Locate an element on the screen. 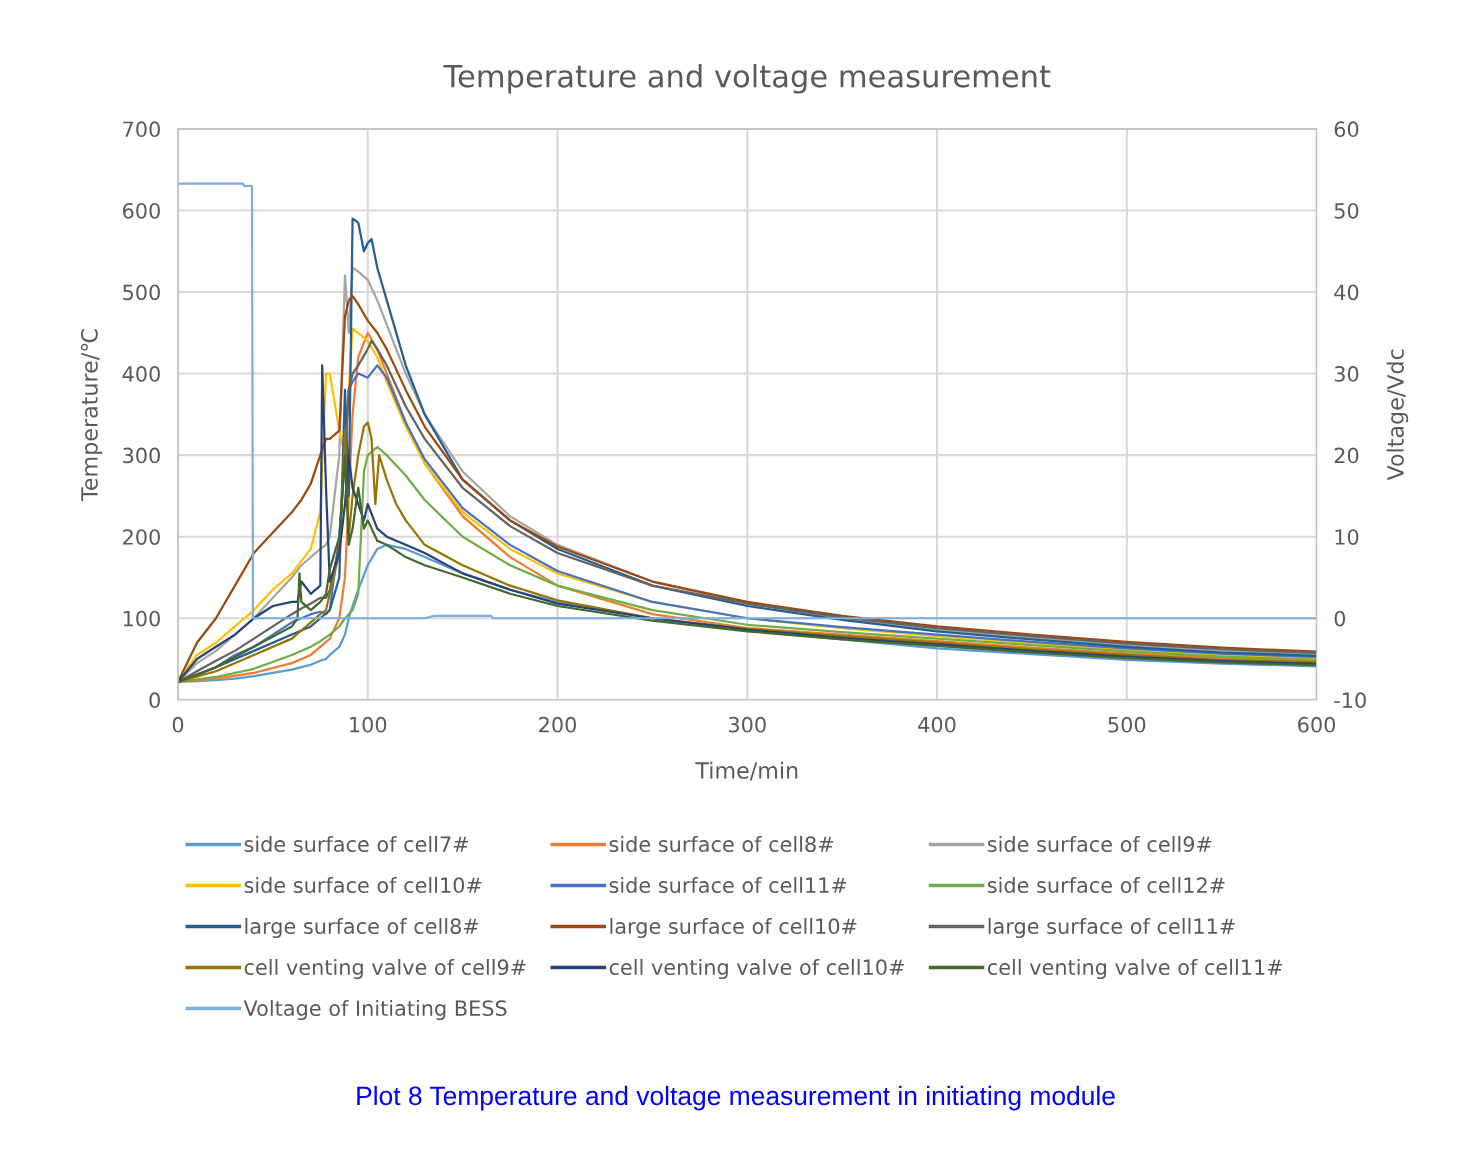  legend-label: large surface of cell10# is located at coordinates (733, 928).